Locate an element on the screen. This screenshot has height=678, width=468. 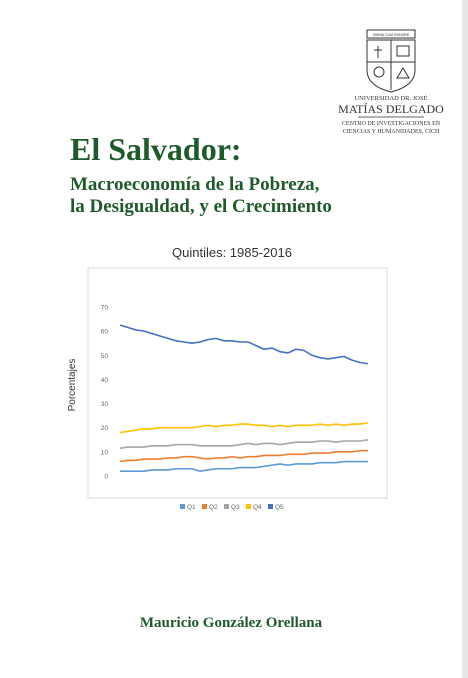
logo-motto: OMNIA CUM HONORE is located at coordinates (391, 35).